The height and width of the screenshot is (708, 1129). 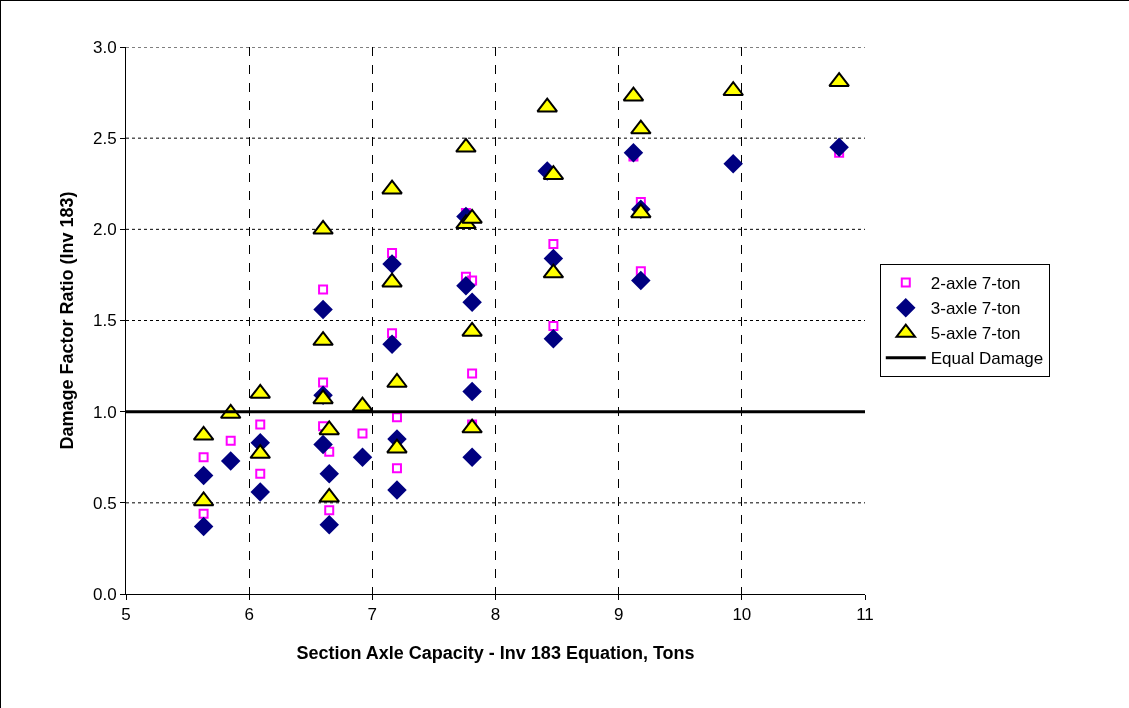 What do you see at coordinates (865, 615) in the screenshot?
I see `x-tick-label: 11` at bounding box center [865, 615].